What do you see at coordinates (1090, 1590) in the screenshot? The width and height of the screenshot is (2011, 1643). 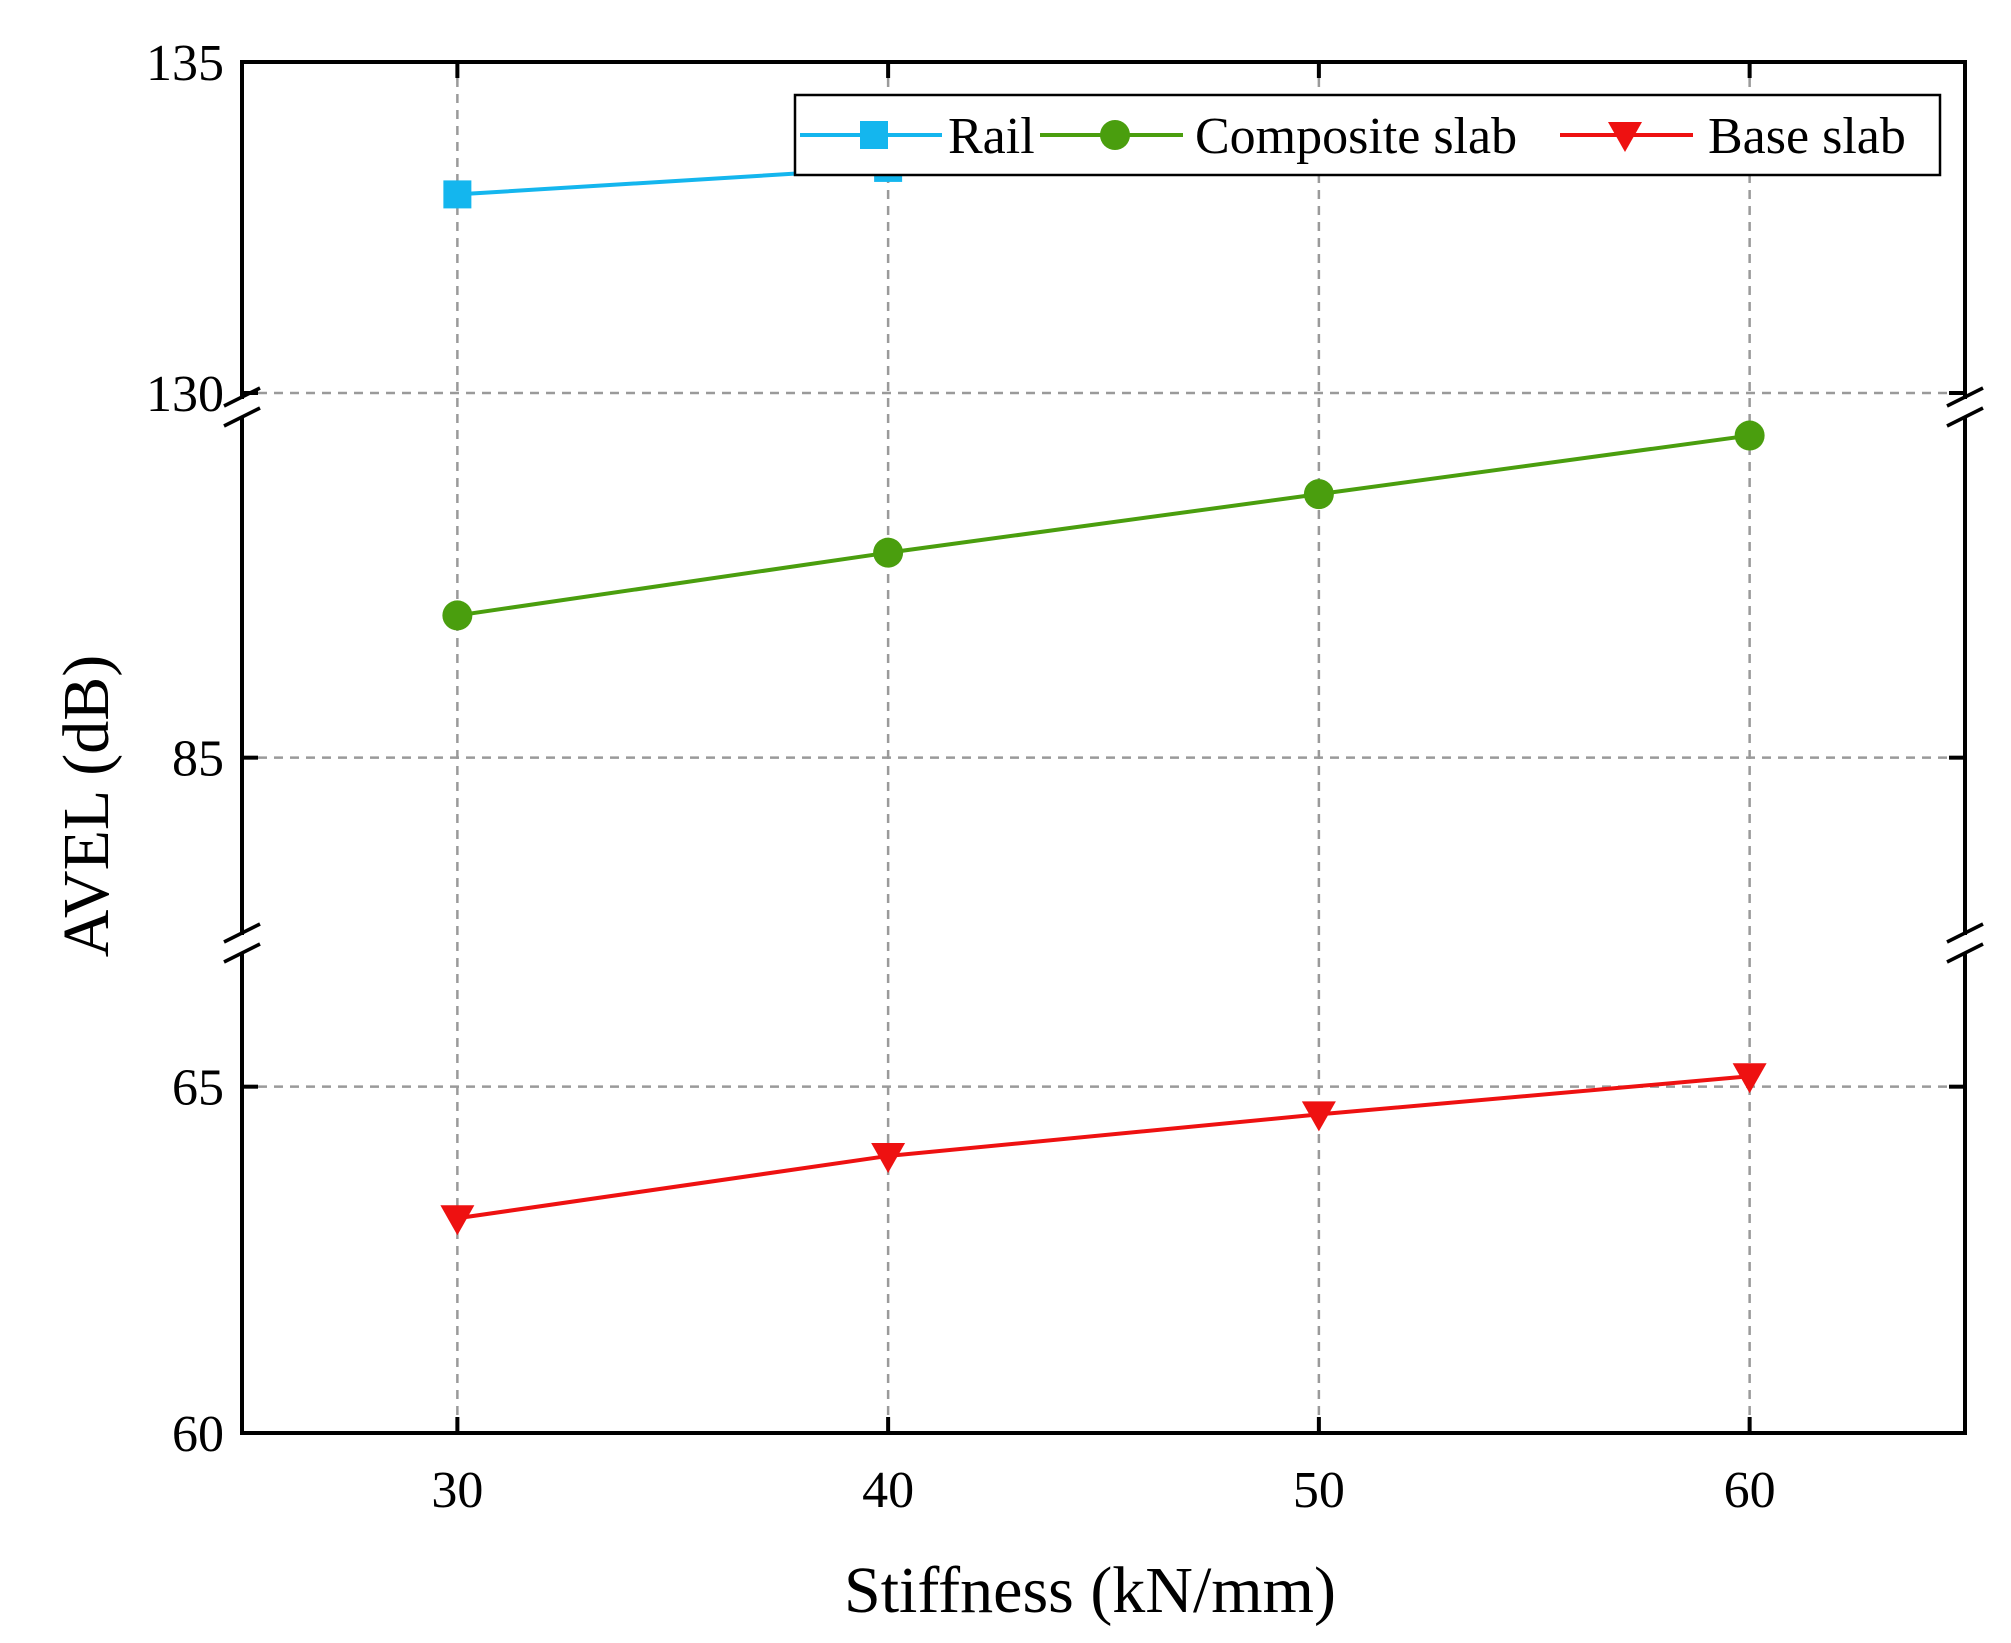 I see `x-axis-label: Stiffness (kN/mm)` at bounding box center [1090, 1590].